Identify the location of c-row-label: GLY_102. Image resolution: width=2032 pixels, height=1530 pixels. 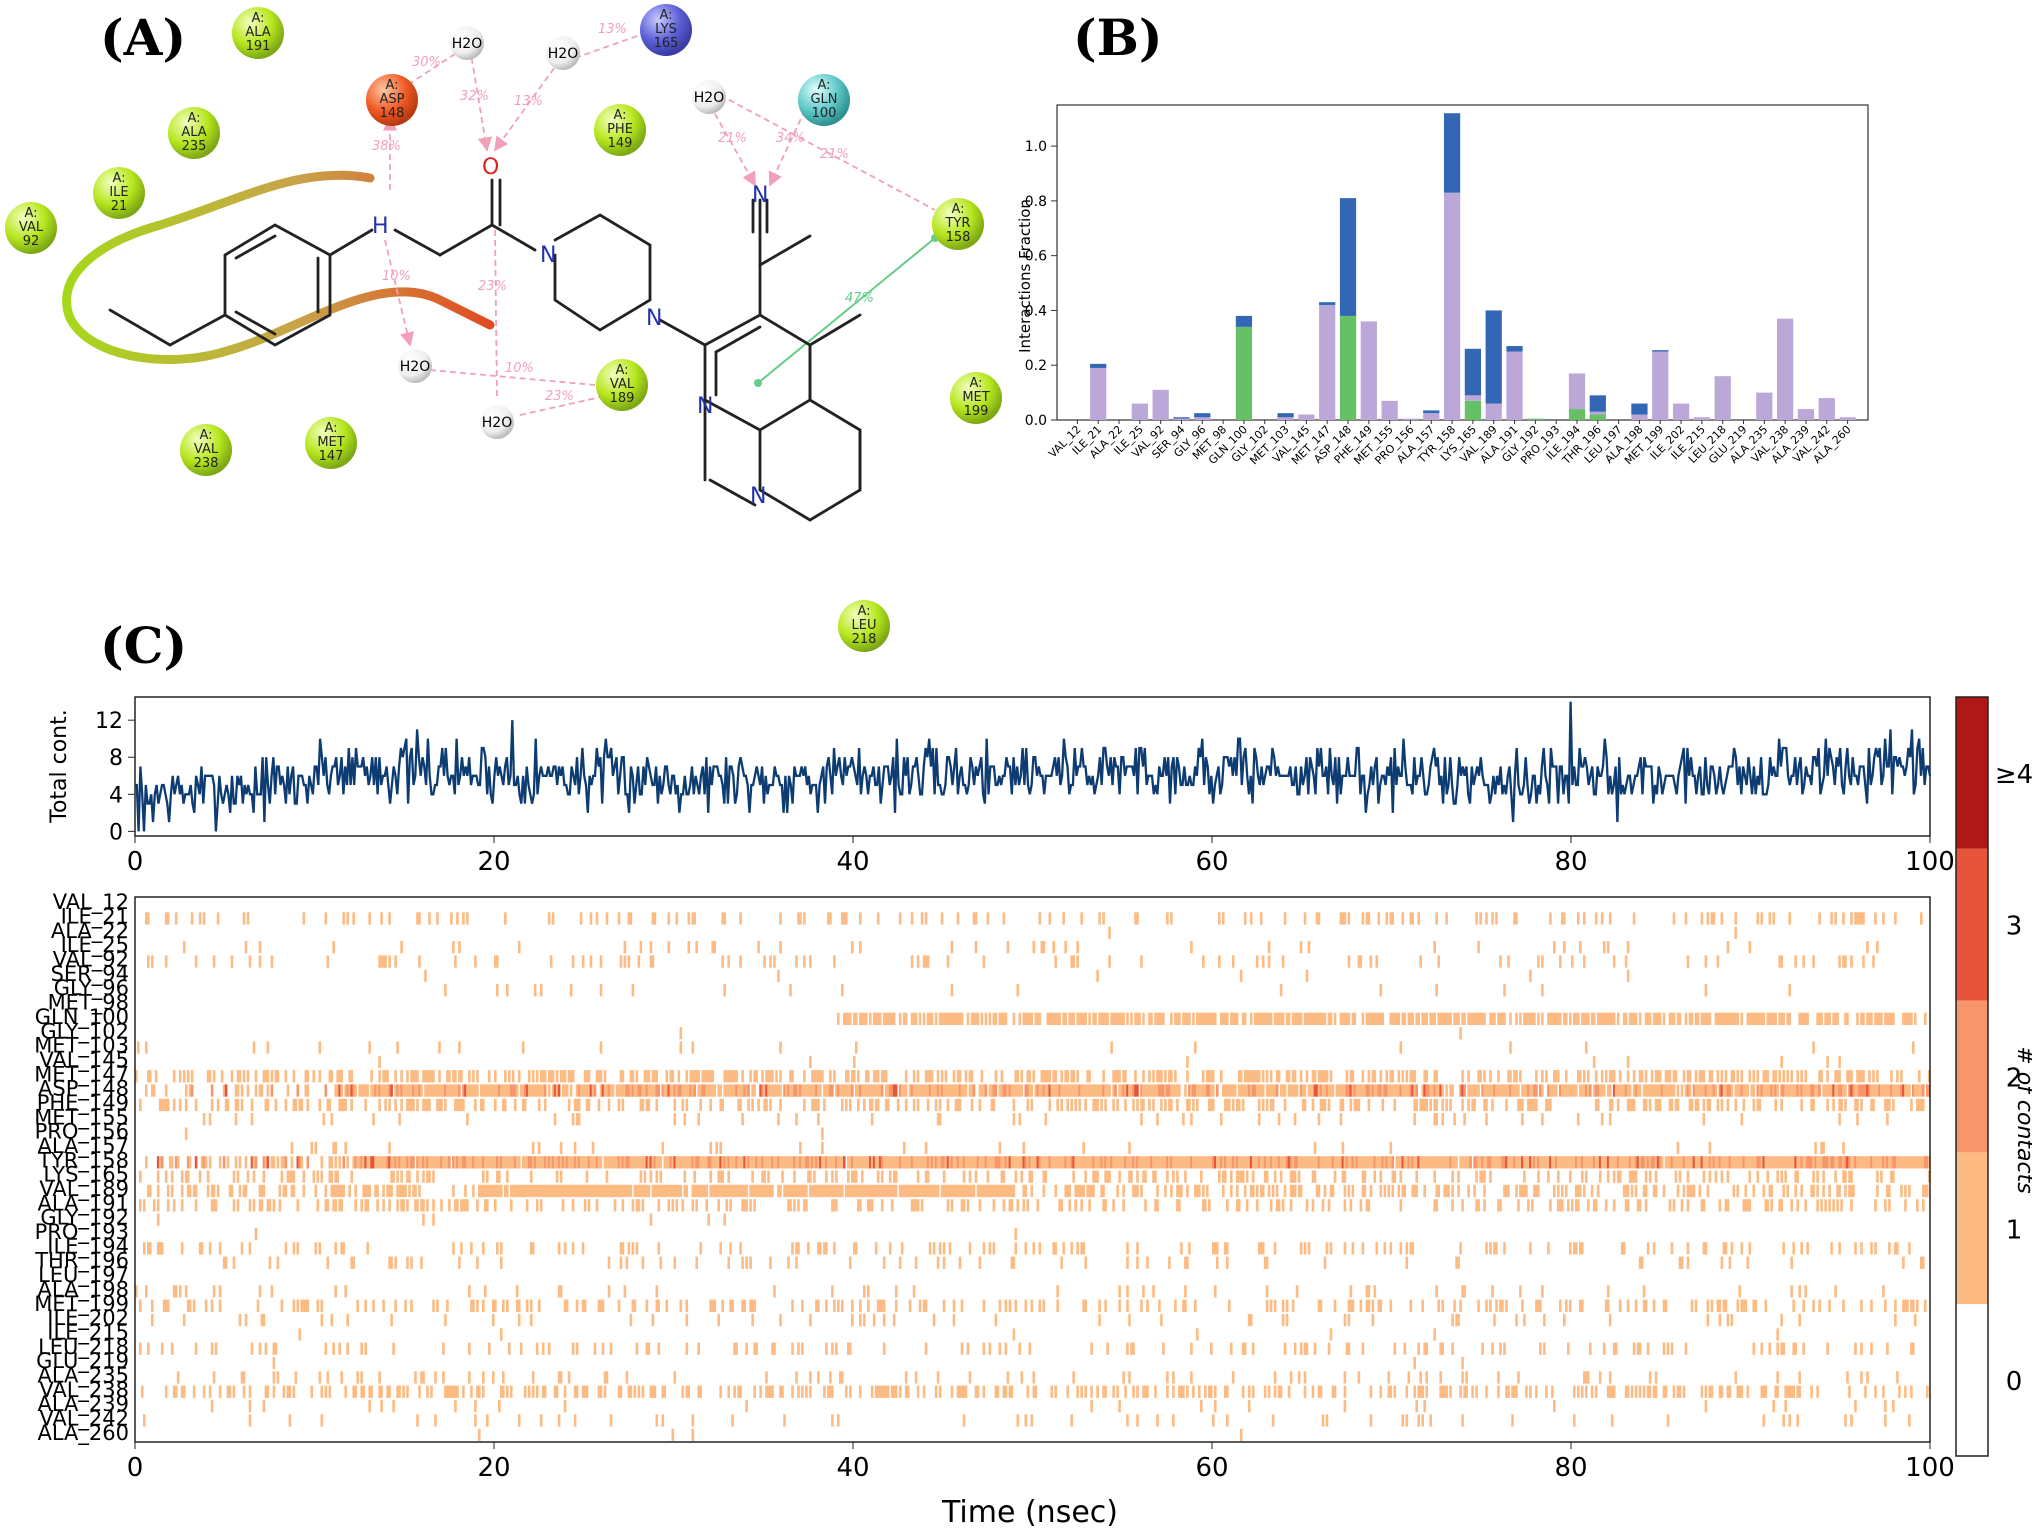
(84, 1031).